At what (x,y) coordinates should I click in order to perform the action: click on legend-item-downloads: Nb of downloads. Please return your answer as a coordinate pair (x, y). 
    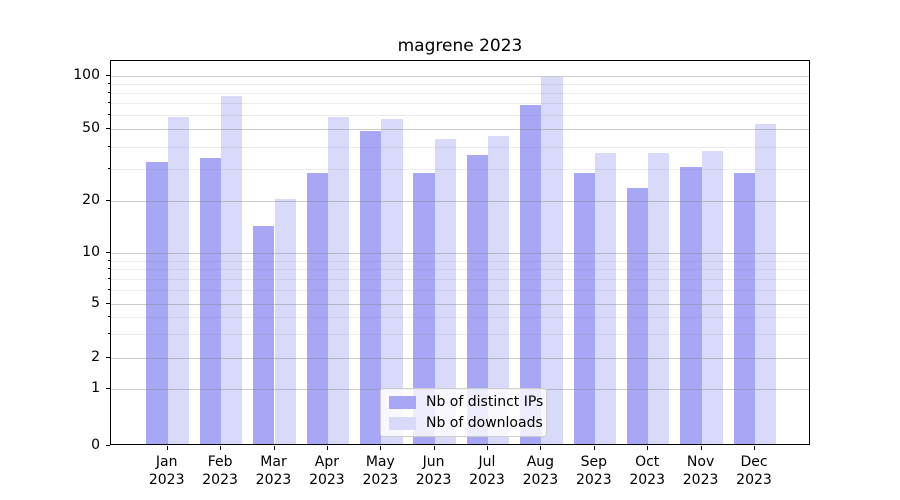
    Looking at the image, I should click on (466, 423).